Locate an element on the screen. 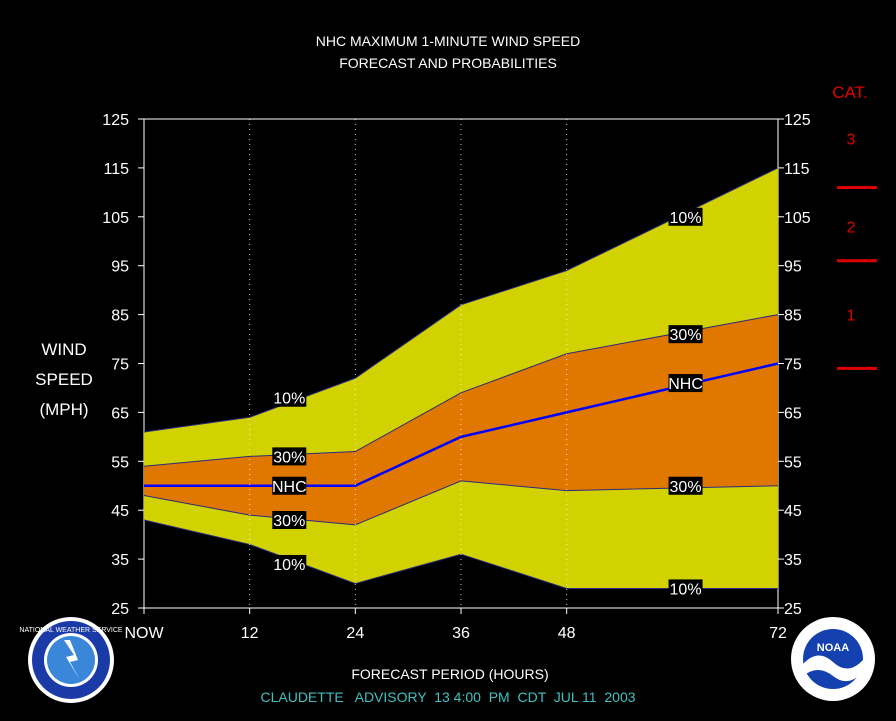 The height and width of the screenshot is (721, 896). series-line-nhc is located at coordinates (461, 424).